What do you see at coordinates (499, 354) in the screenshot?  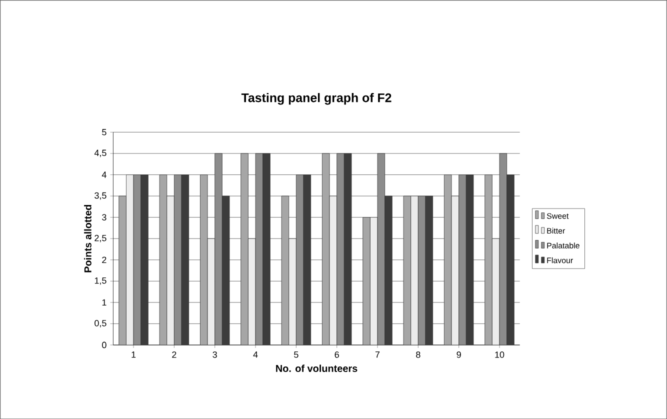 I see `x-tick-label: 10` at bounding box center [499, 354].